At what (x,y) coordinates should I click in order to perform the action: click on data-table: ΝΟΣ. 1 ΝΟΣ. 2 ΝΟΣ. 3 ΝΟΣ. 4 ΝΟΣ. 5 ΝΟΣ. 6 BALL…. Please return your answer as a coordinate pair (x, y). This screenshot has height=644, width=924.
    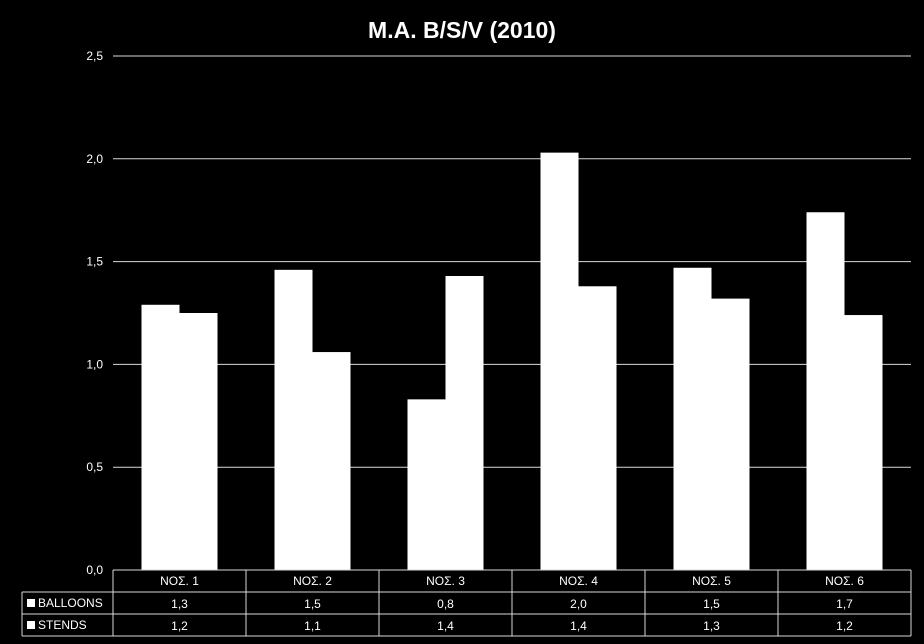
    Looking at the image, I should click on (466, 603).